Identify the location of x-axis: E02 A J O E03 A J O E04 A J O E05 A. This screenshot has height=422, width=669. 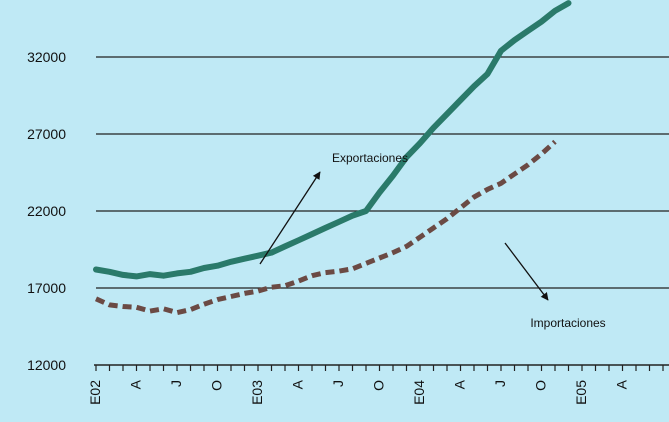
(378, 384).